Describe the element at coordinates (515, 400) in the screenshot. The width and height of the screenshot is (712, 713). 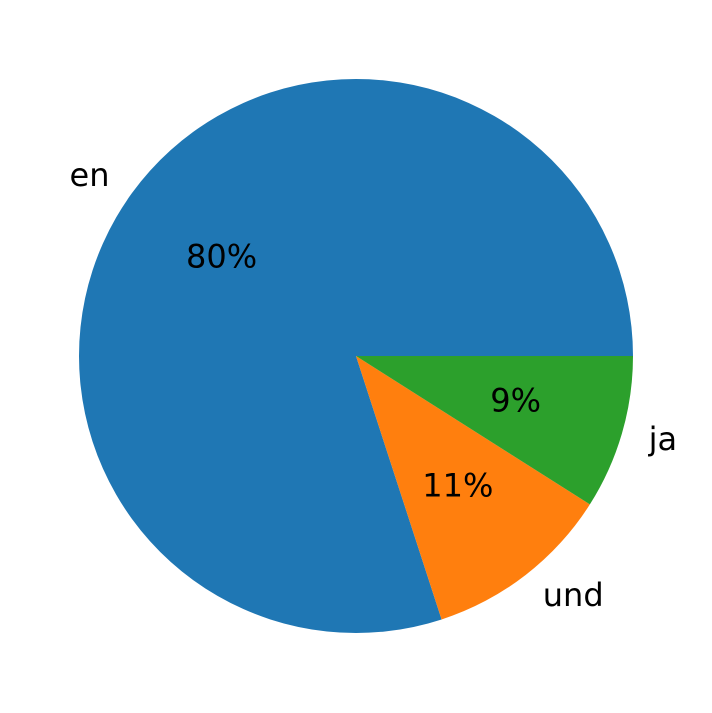
I see `percent-label: 9%` at that location.